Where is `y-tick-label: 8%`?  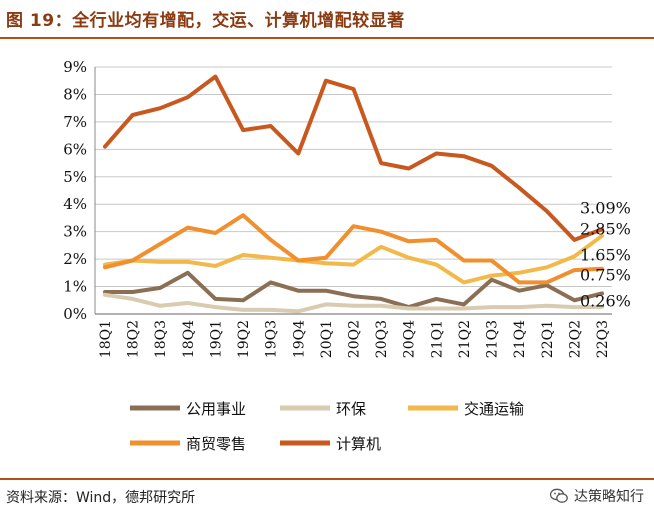
y-tick-label: 8% is located at coordinates (75, 94).